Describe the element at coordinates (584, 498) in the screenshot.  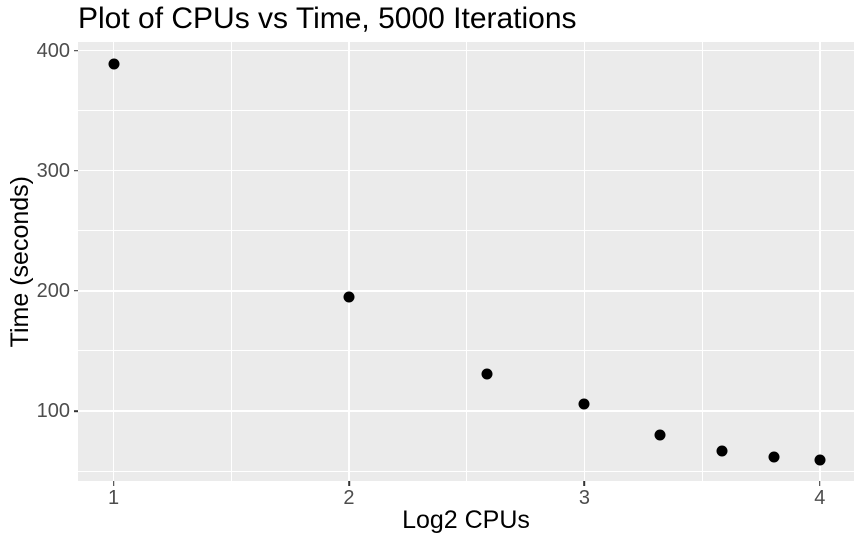
I see `x-tick-label: 3` at that location.